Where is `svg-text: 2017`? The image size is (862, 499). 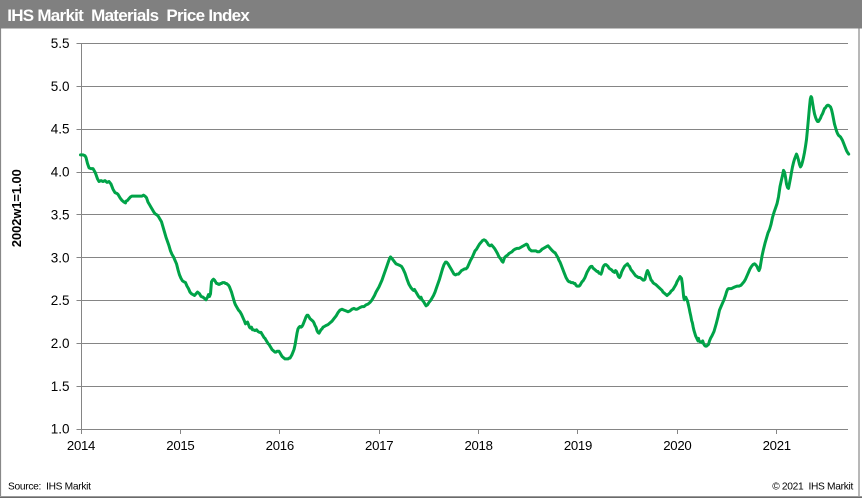
svg-text: 2017 is located at coordinates (379, 445).